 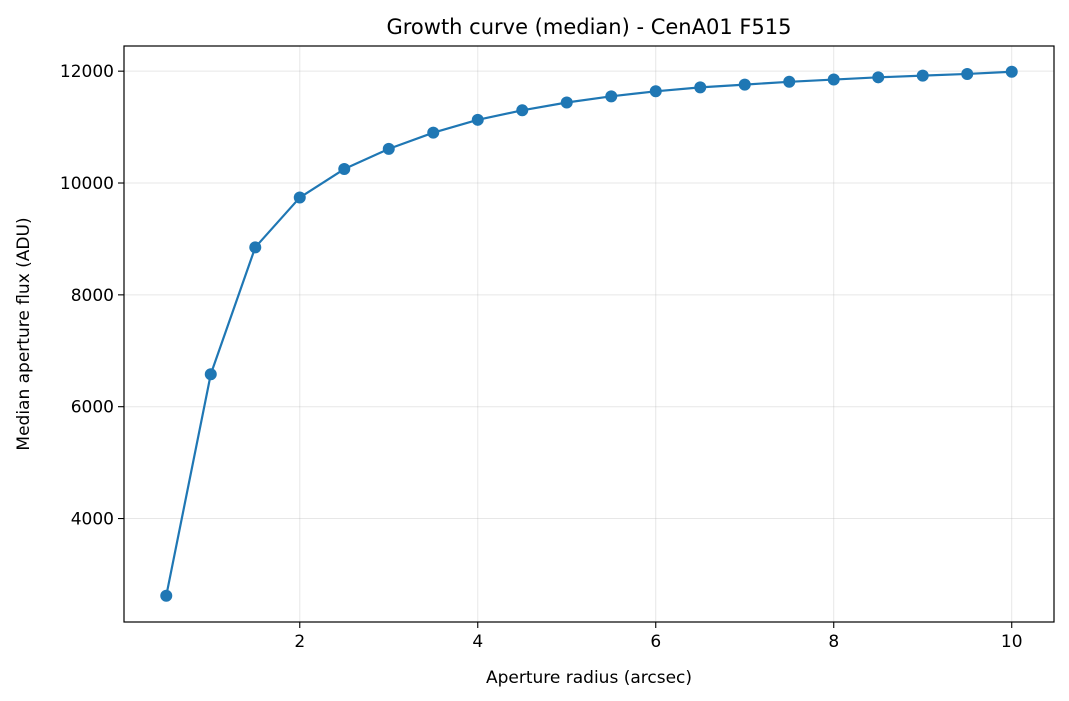 I want to click on y-tick-label: 8000, so click(x=92, y=296).